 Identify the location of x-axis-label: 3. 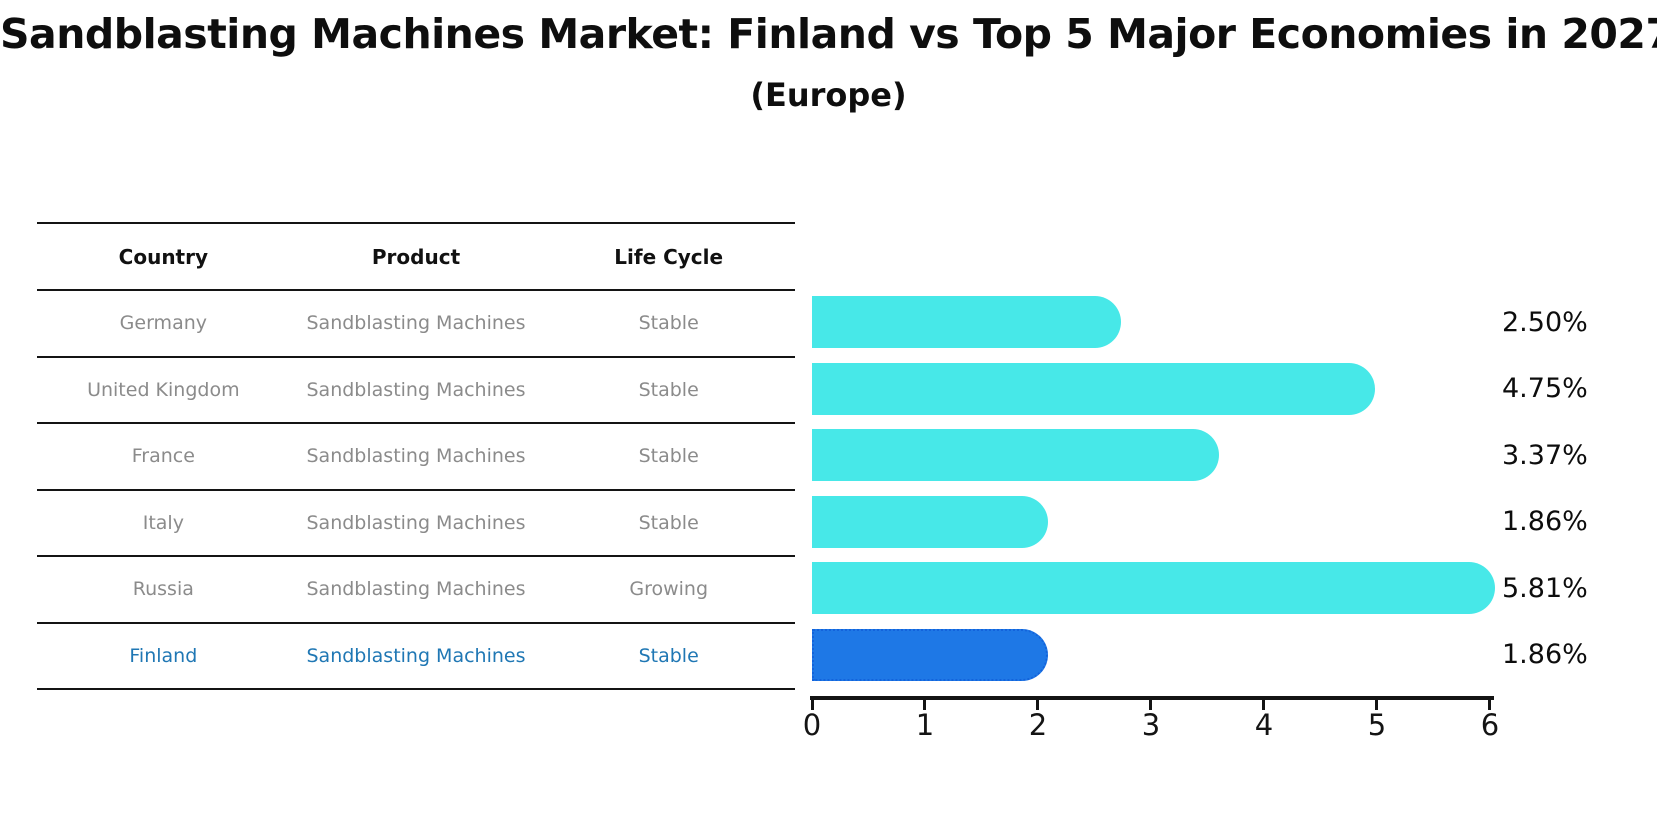
(1151, 725).